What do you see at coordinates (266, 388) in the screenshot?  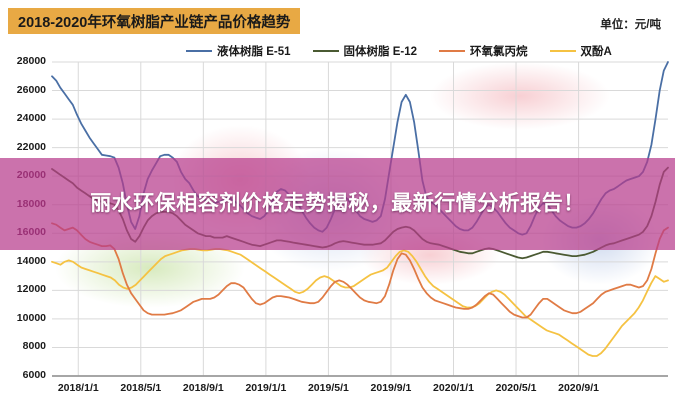 I see `x-axis-tick: 2019/1/1` at bounding box center [266, 388].